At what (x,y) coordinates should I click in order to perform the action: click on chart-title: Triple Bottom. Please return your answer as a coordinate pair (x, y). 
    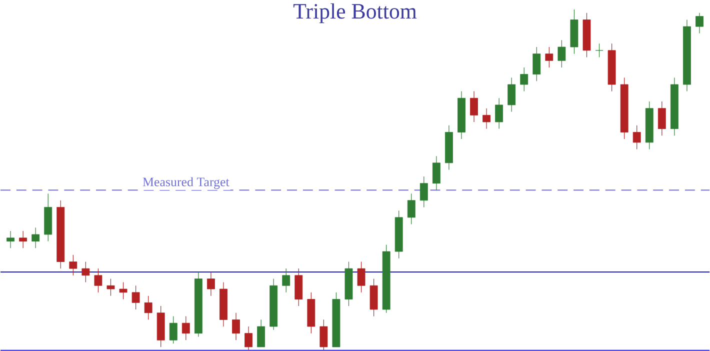
    Looking at the image, I should click on (355, 13).